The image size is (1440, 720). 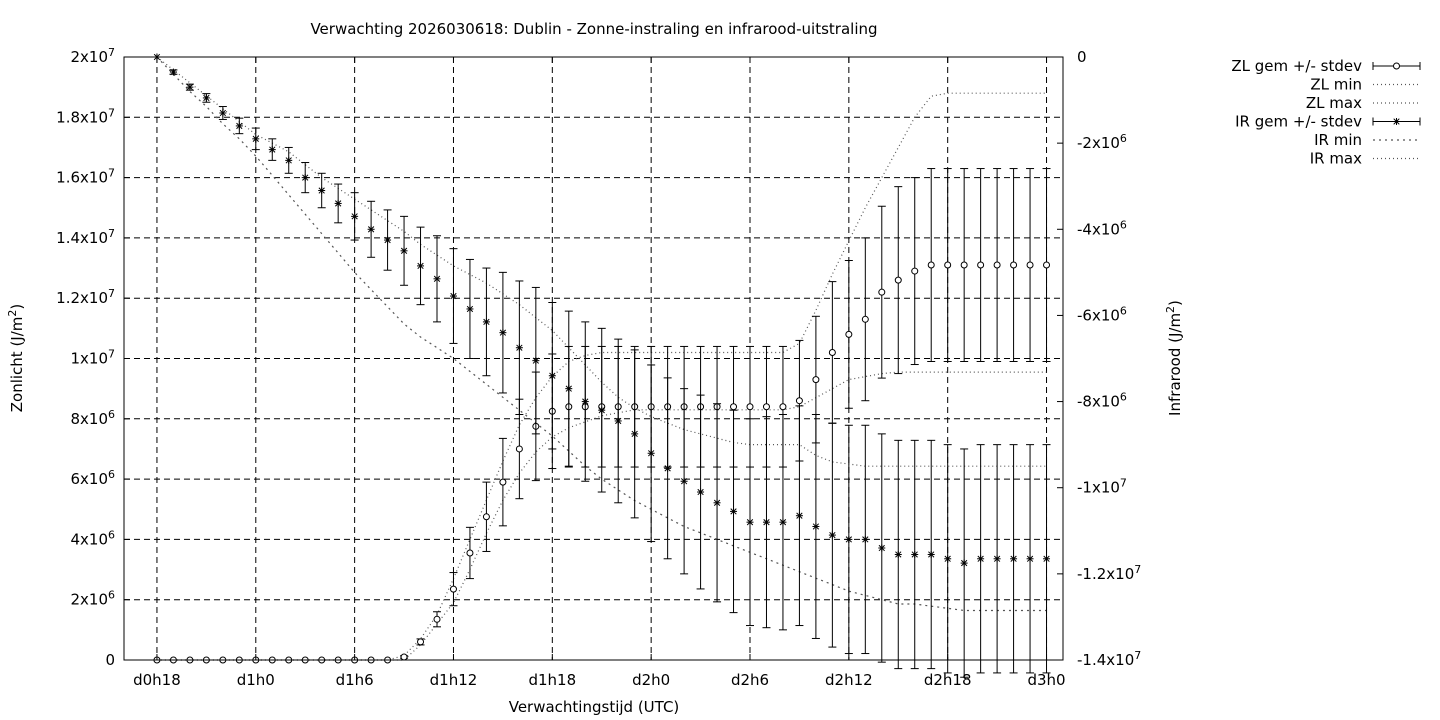 I want to click on x-tick-label: d1h6, so click(x=355, y=680).